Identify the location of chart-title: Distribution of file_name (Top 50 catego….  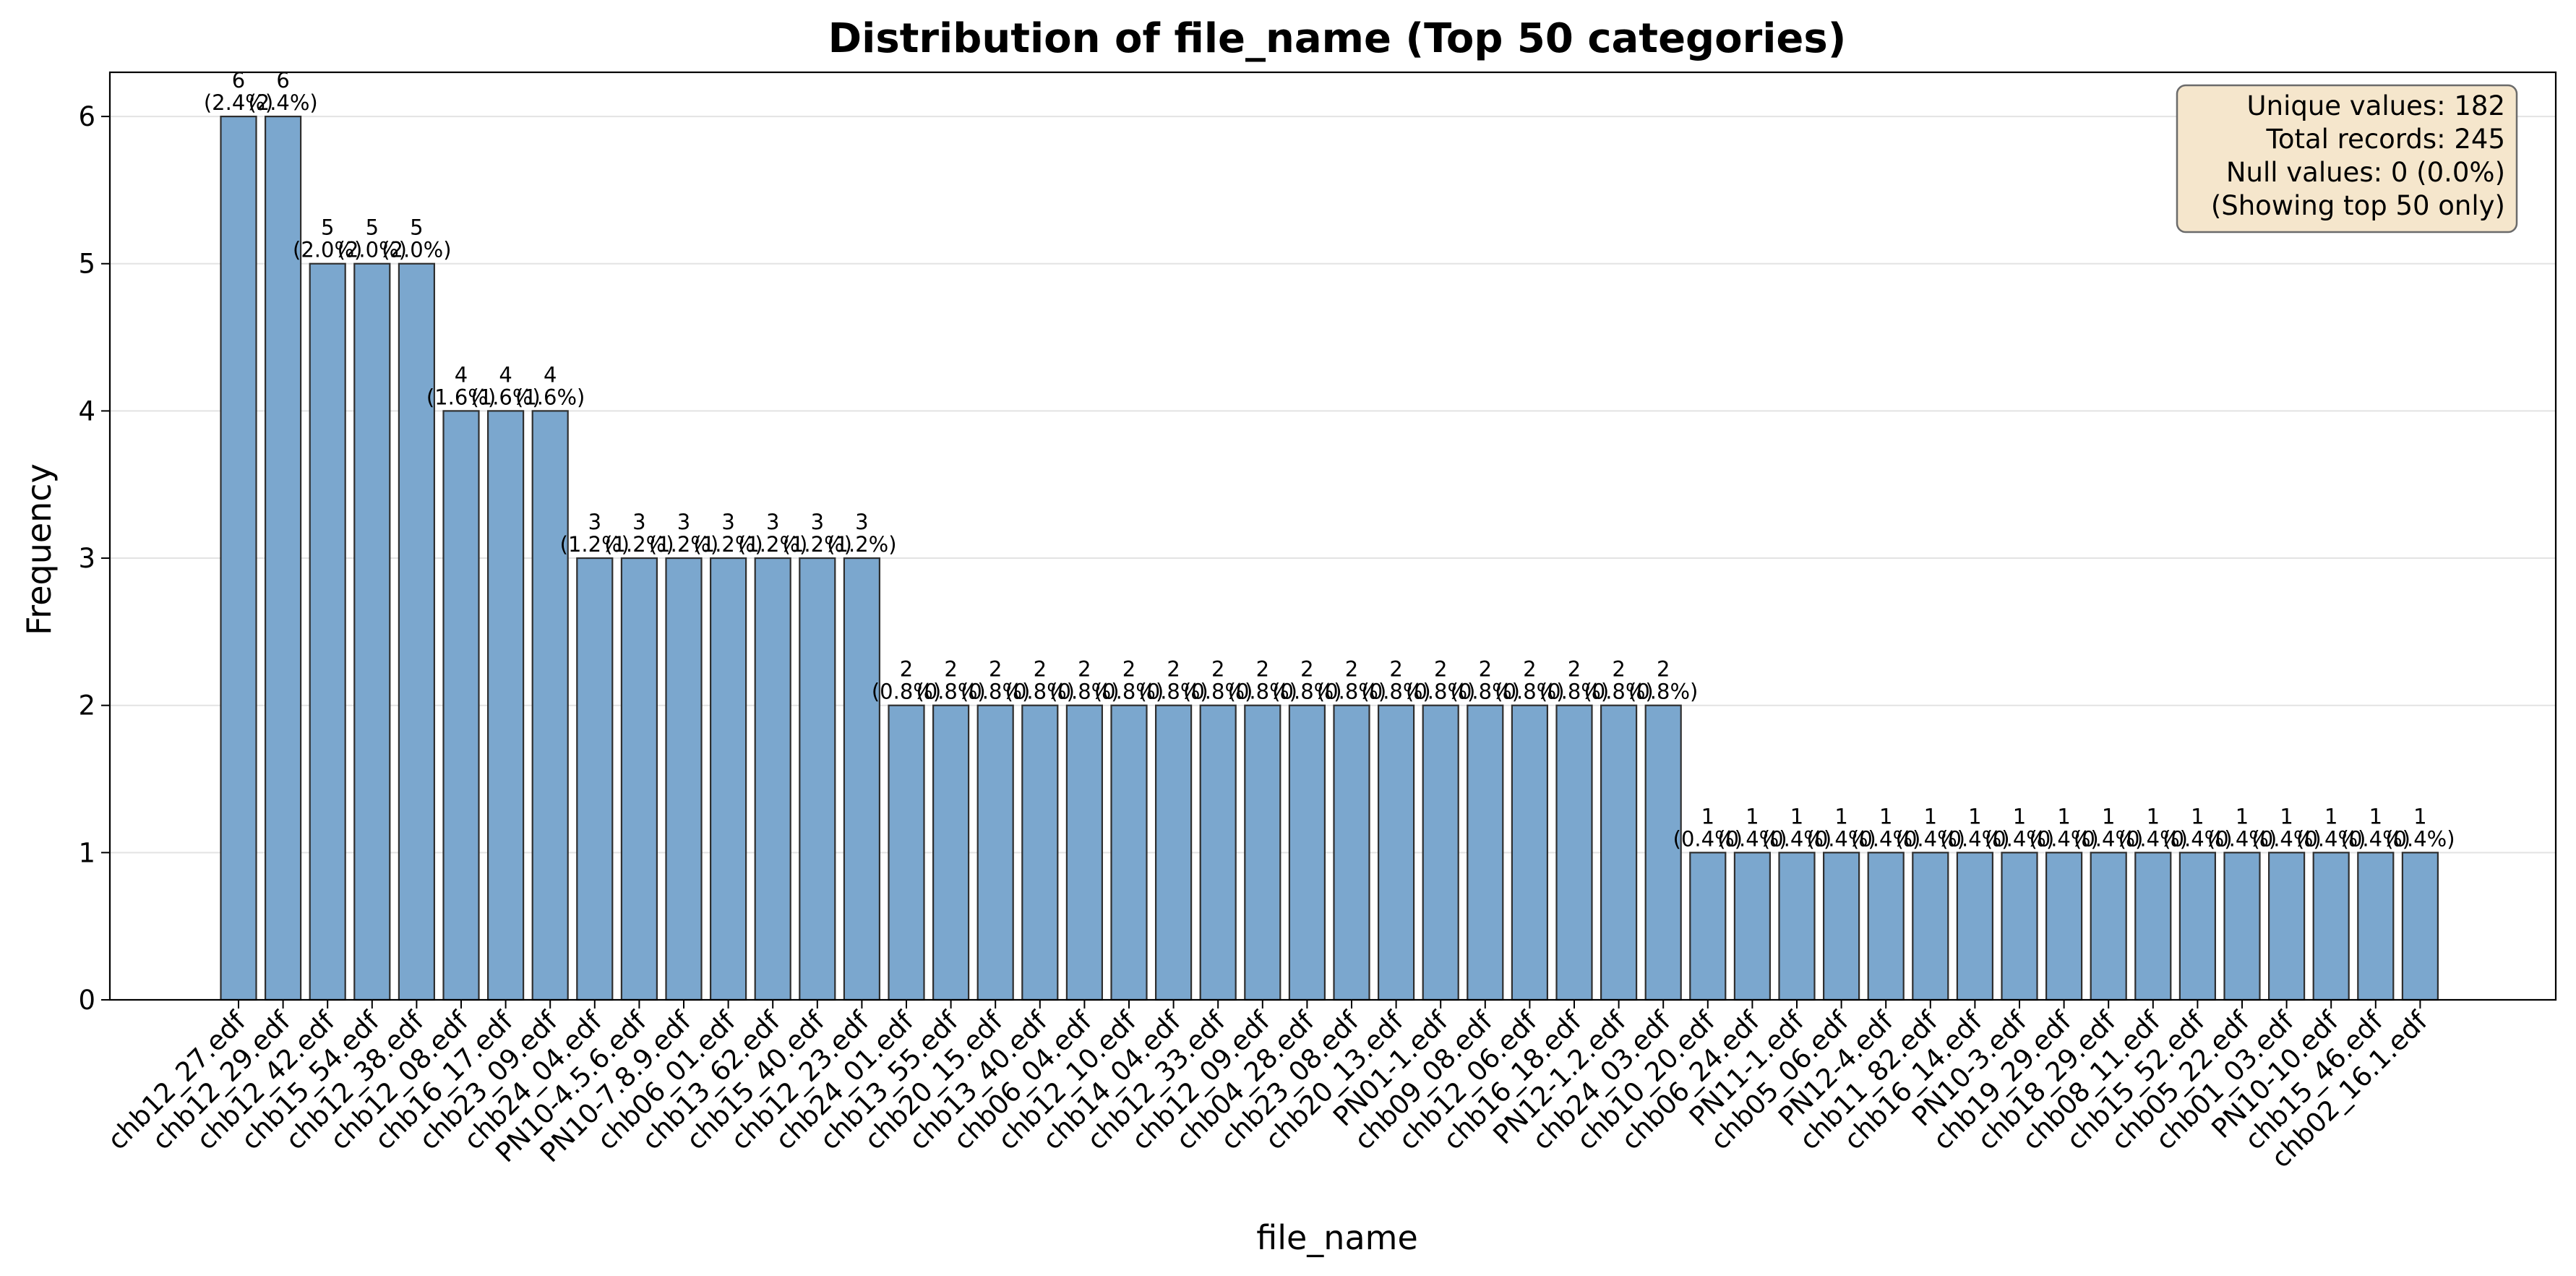
(1338, 38).